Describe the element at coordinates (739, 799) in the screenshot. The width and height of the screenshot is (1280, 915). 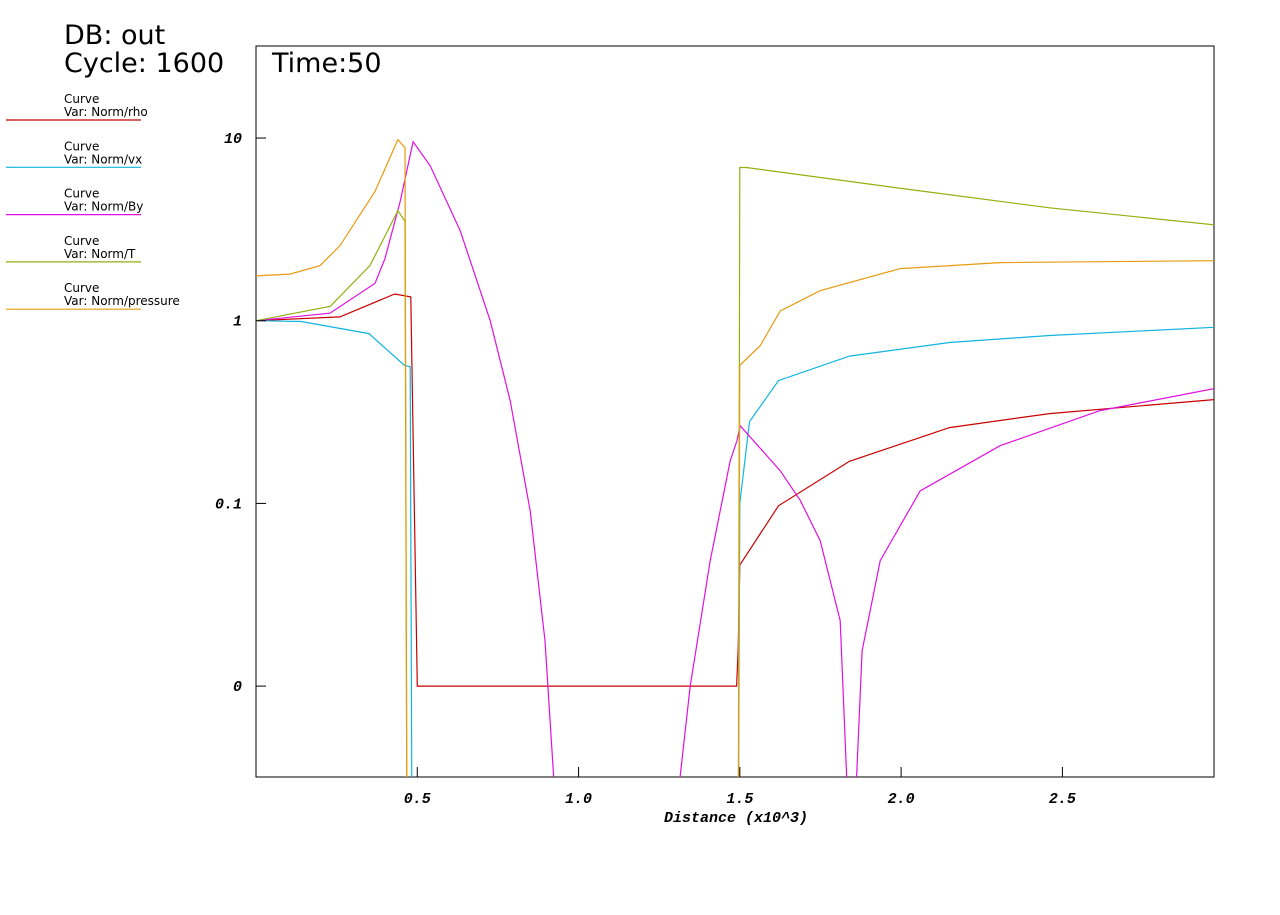
I see `x-tick-label: 1.5` at that location.